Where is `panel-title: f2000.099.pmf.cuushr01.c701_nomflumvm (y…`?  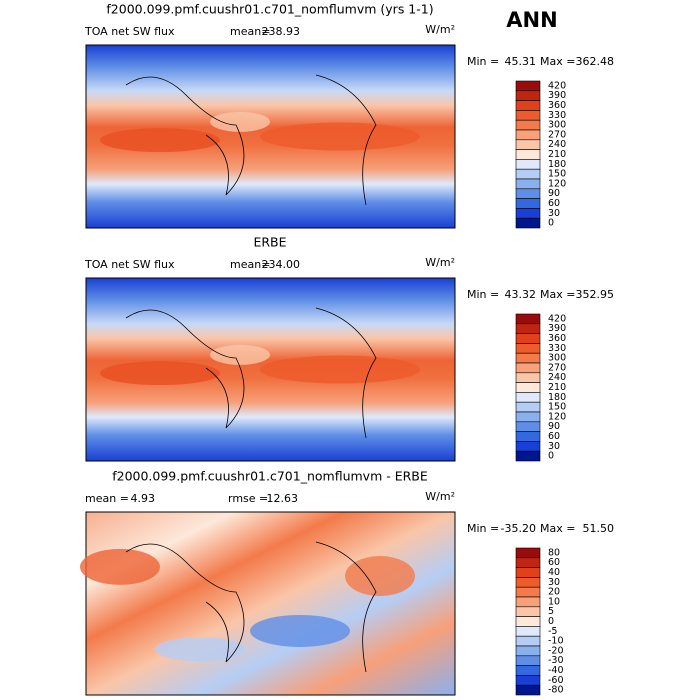
panel-title: f2000.099.pmf.cuushr01.c701_nomflumvm (y… is located at coordinates (269, 9).